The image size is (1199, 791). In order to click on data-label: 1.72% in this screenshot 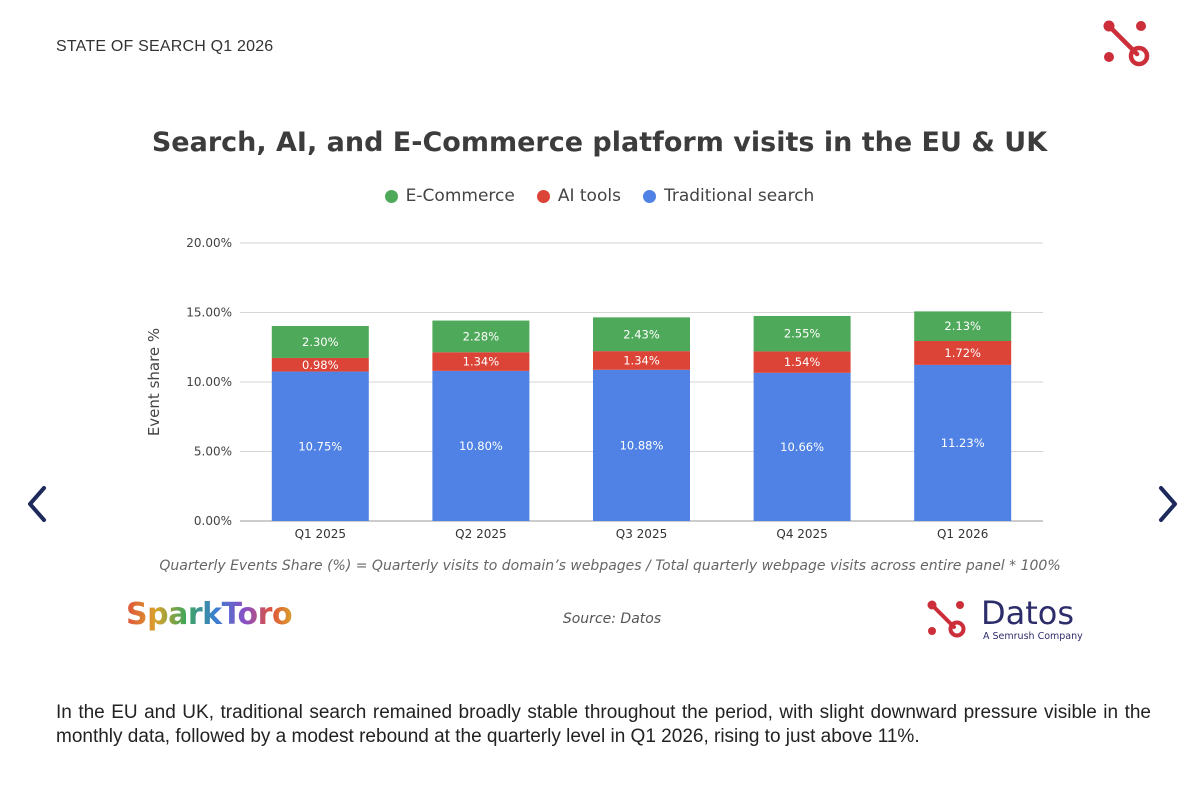, I will do `click(962, 353)`.